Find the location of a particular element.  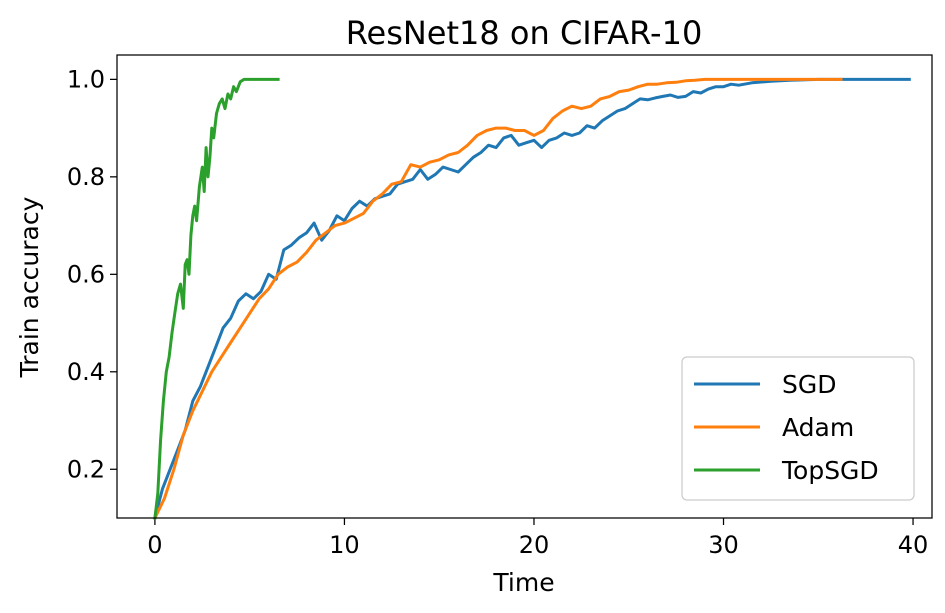

y-axis-label: Train accuracy is located at coordinates (29, 287).